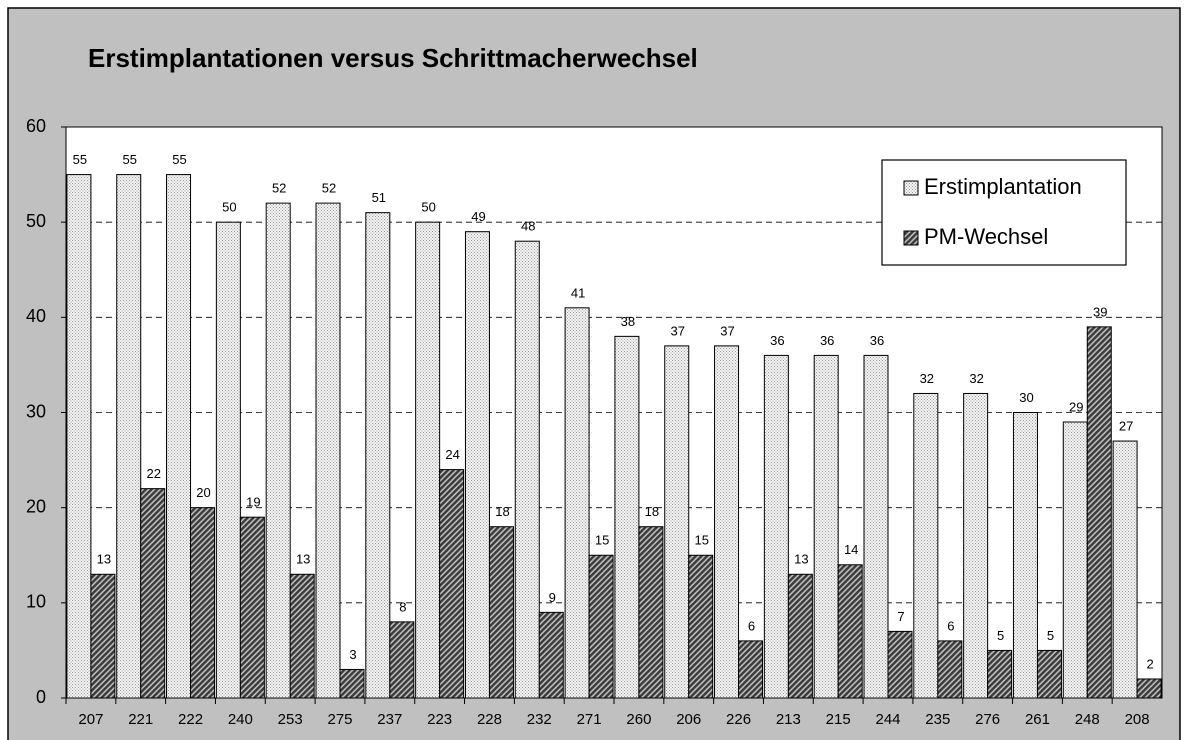 The height and width of the screenshot is (740, 1188). I want to click on x-tick-label: 221, so click(140, 719).